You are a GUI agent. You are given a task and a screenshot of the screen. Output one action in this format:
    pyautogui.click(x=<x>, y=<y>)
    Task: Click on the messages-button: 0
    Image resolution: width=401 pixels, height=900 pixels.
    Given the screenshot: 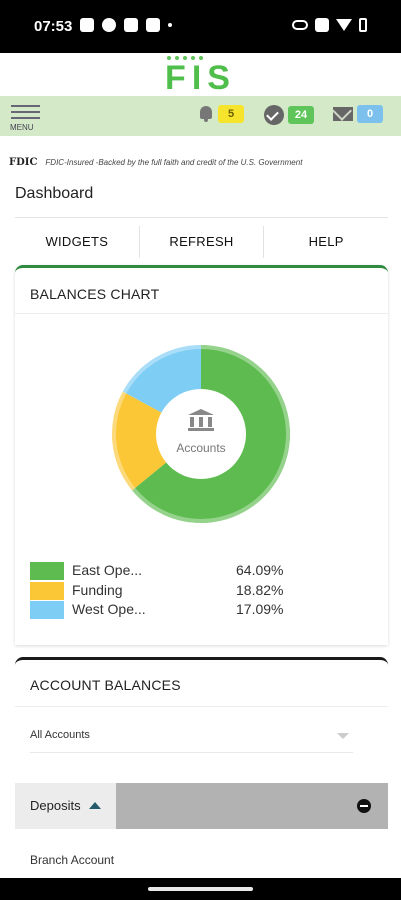 What is the action you would take?
    pyautogui.click(x=358, y=114)
    